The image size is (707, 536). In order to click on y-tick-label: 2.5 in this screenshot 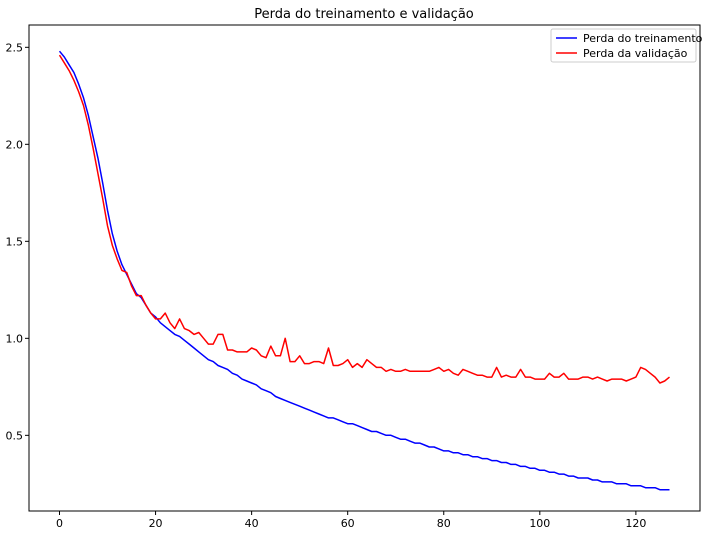, I will do `click(15, 47)`.